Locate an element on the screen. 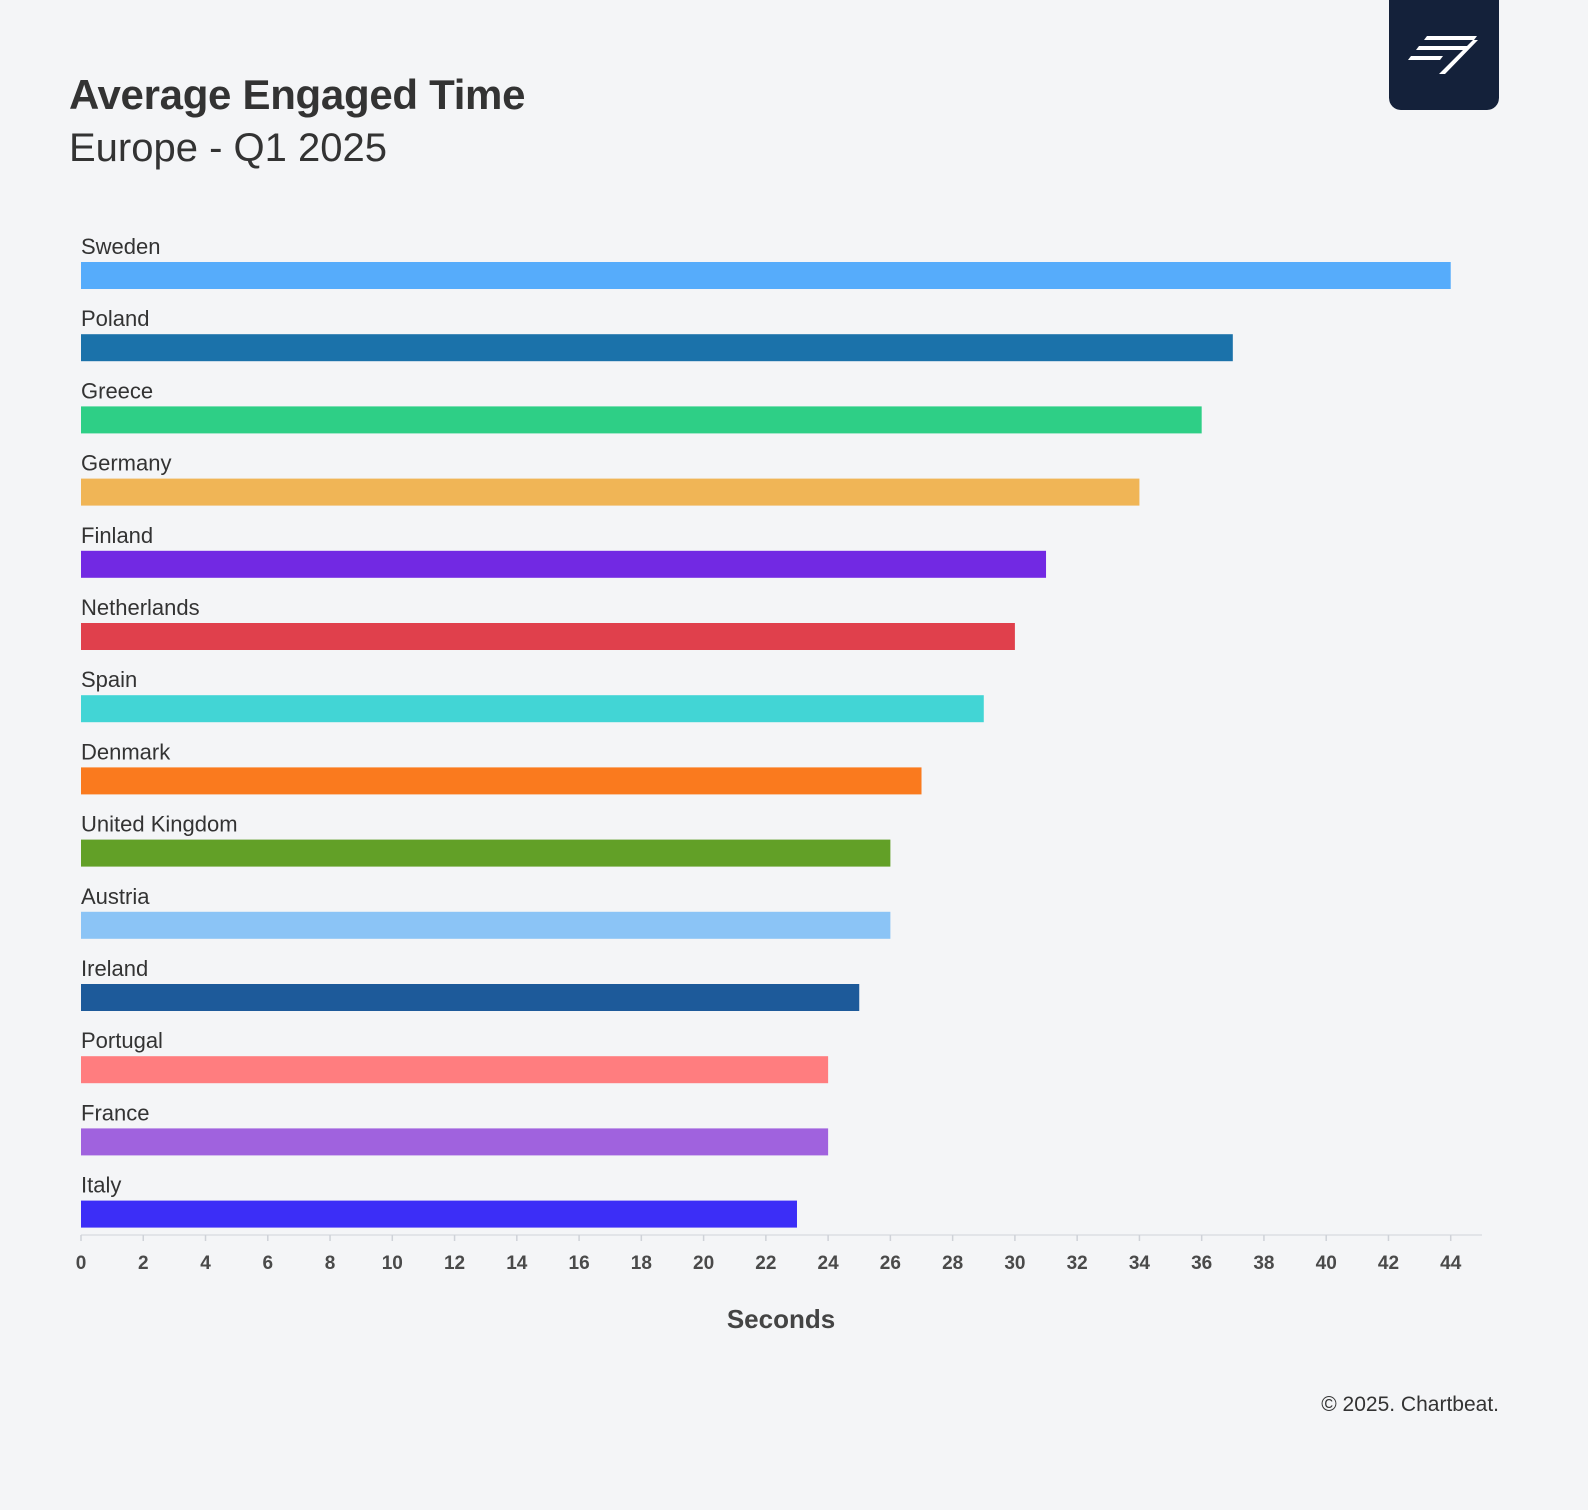 The image size is (1588, 1510). bar-united-kingdom is located at coordinates (486, 853).